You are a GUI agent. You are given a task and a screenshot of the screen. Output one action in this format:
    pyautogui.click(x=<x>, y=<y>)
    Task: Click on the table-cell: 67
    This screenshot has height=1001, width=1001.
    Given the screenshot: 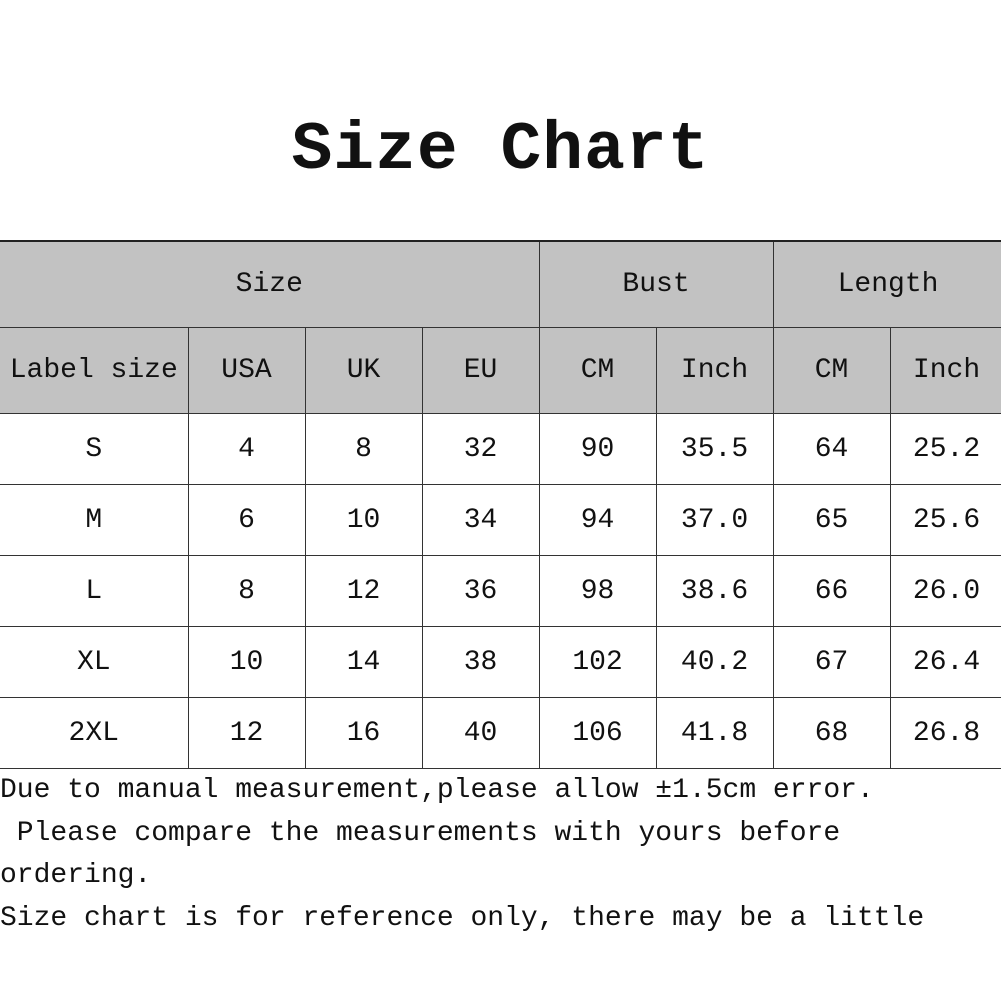 What is the action you would take?
    pyautogui.click(x=831, y=662)
    